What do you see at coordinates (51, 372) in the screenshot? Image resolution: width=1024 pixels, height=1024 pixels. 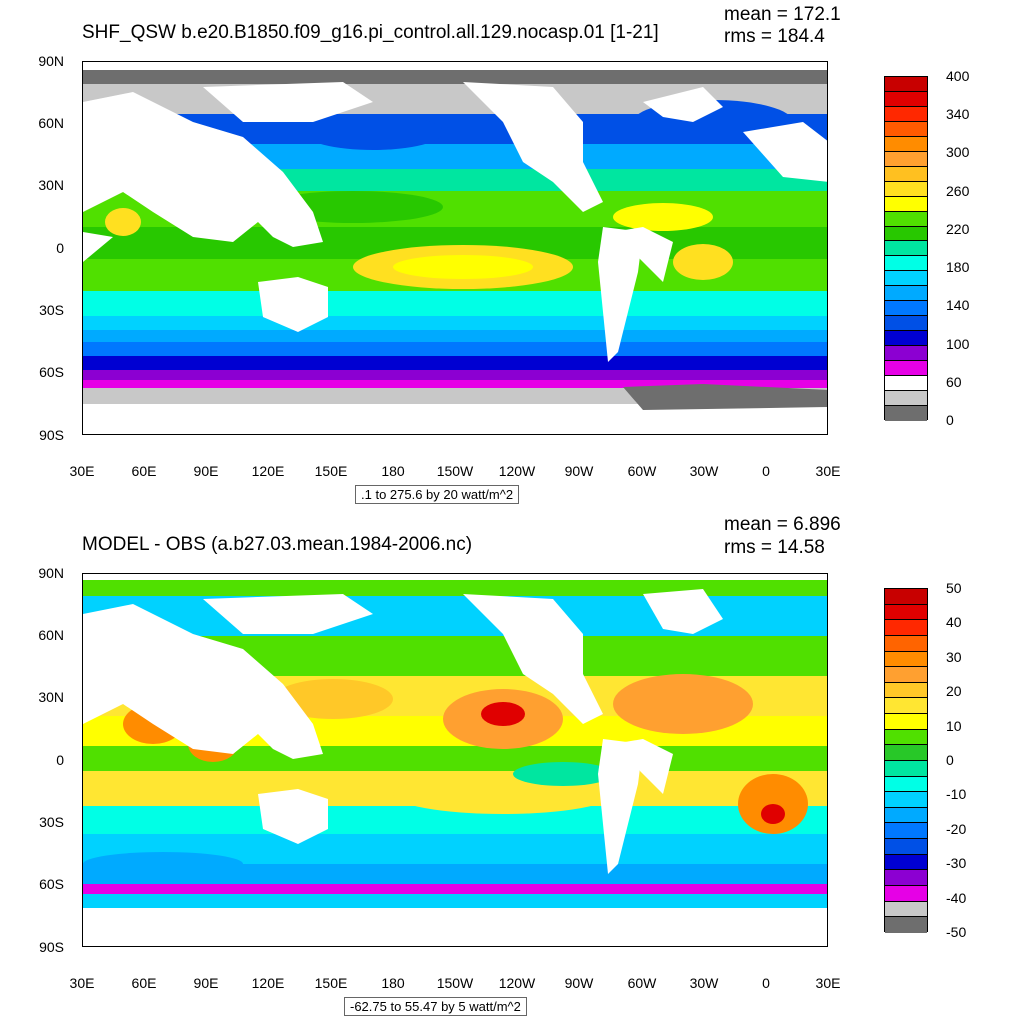 I see `top-lat-label-60s: 60S` at bounding box center [51, 372].